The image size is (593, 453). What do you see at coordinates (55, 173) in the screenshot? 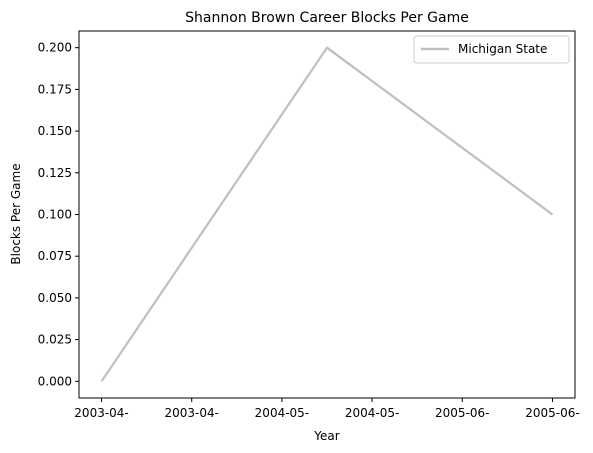
I see `y-tick-label: 0.125` at bounding box center [55, 173].